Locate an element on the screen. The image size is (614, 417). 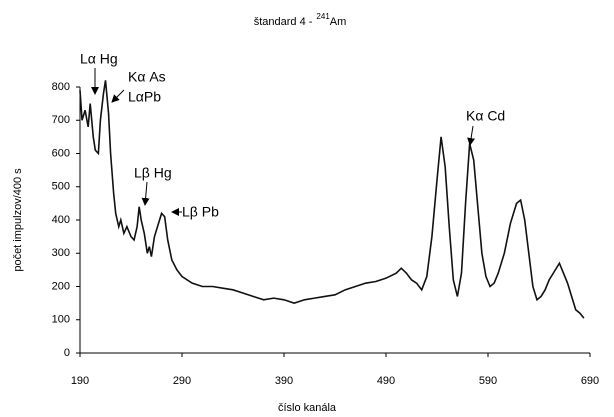
annotation: Lβ Hg is located at coordinates (153, 173).